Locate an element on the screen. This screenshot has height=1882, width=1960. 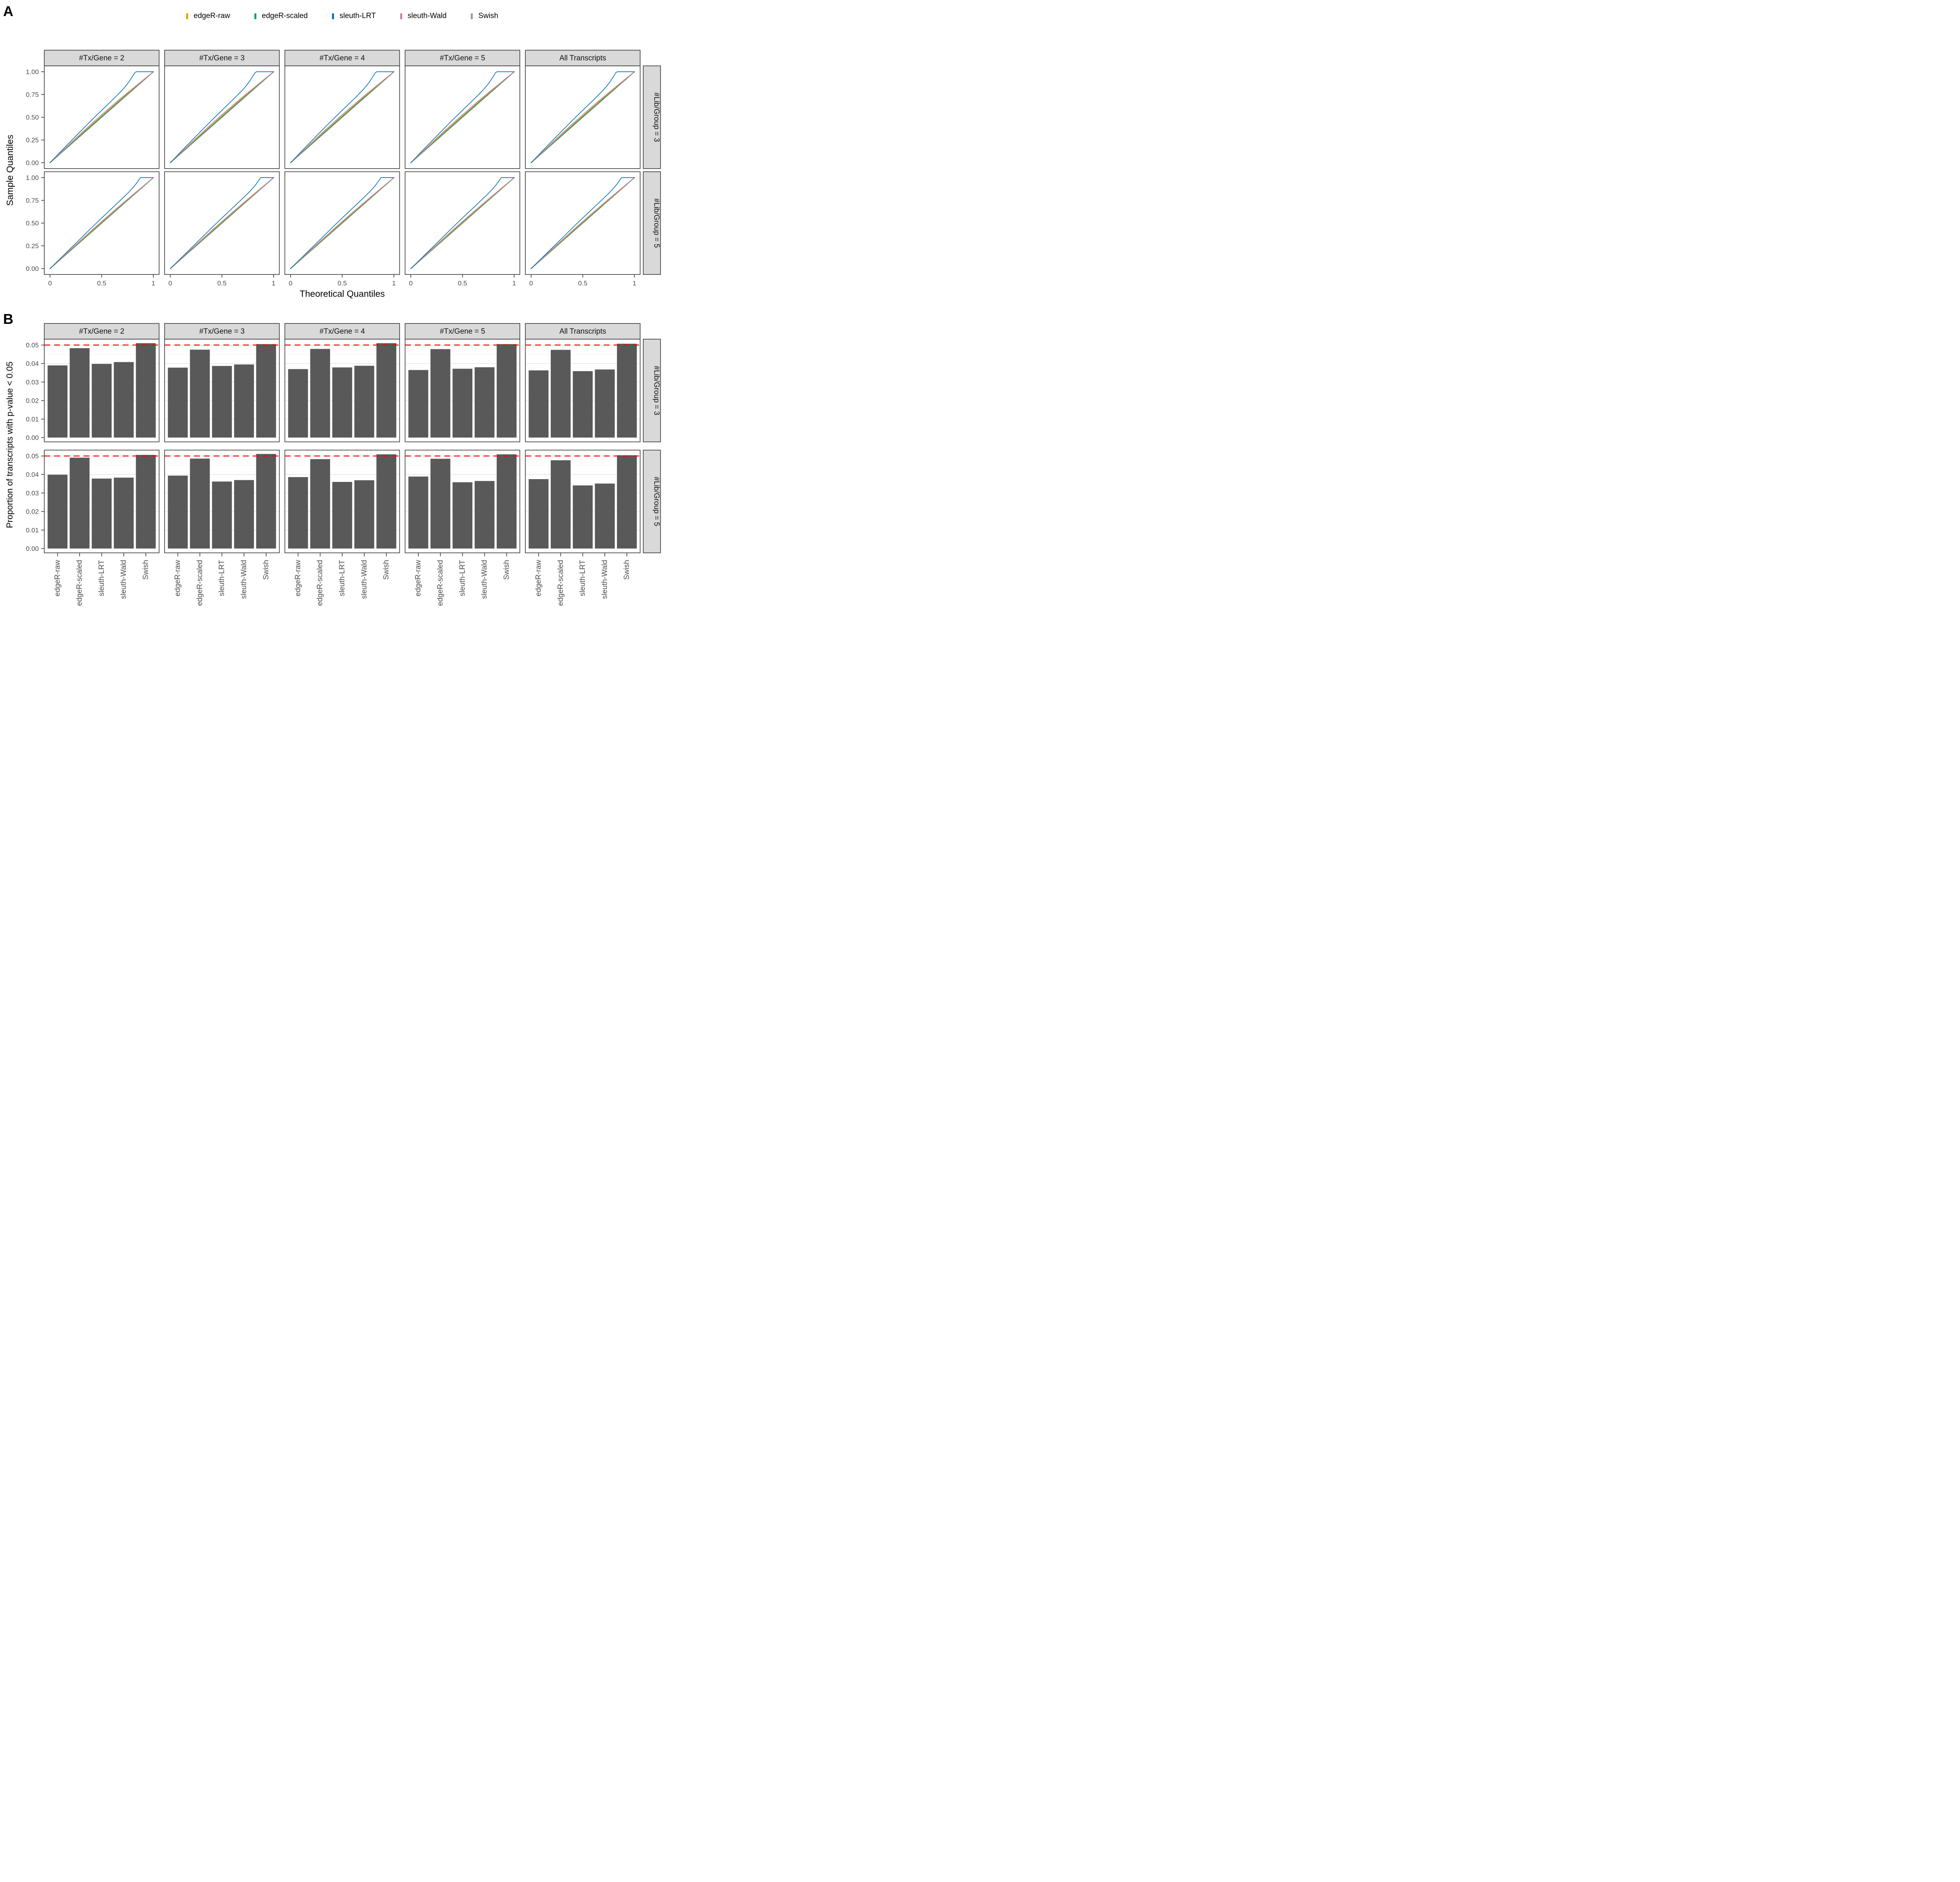
legend-item-label: edgeR-raw is located at coordinates (211, 16).